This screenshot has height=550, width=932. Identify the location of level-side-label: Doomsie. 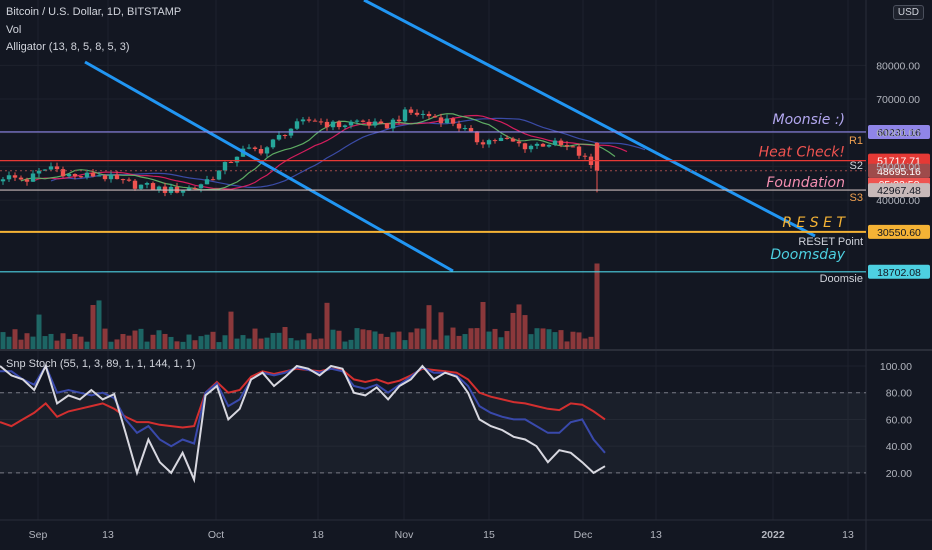
(841, 279).